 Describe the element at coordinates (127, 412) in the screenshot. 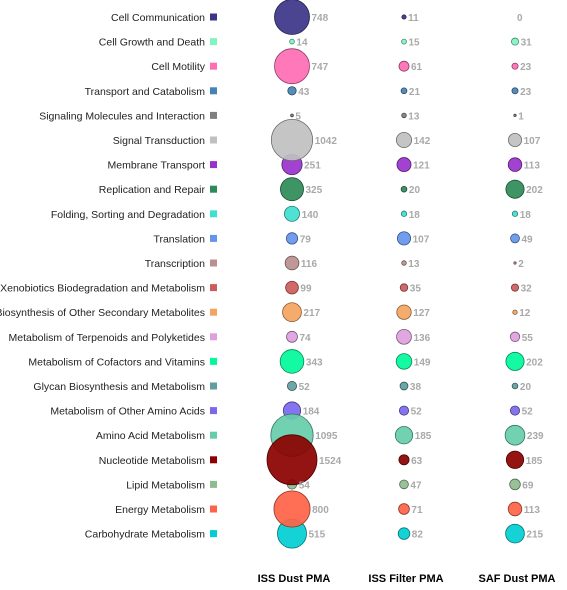

I see `category-label-metabolism-of-other-amino-acids: Metabolism of Other Amino Acids` at that location.